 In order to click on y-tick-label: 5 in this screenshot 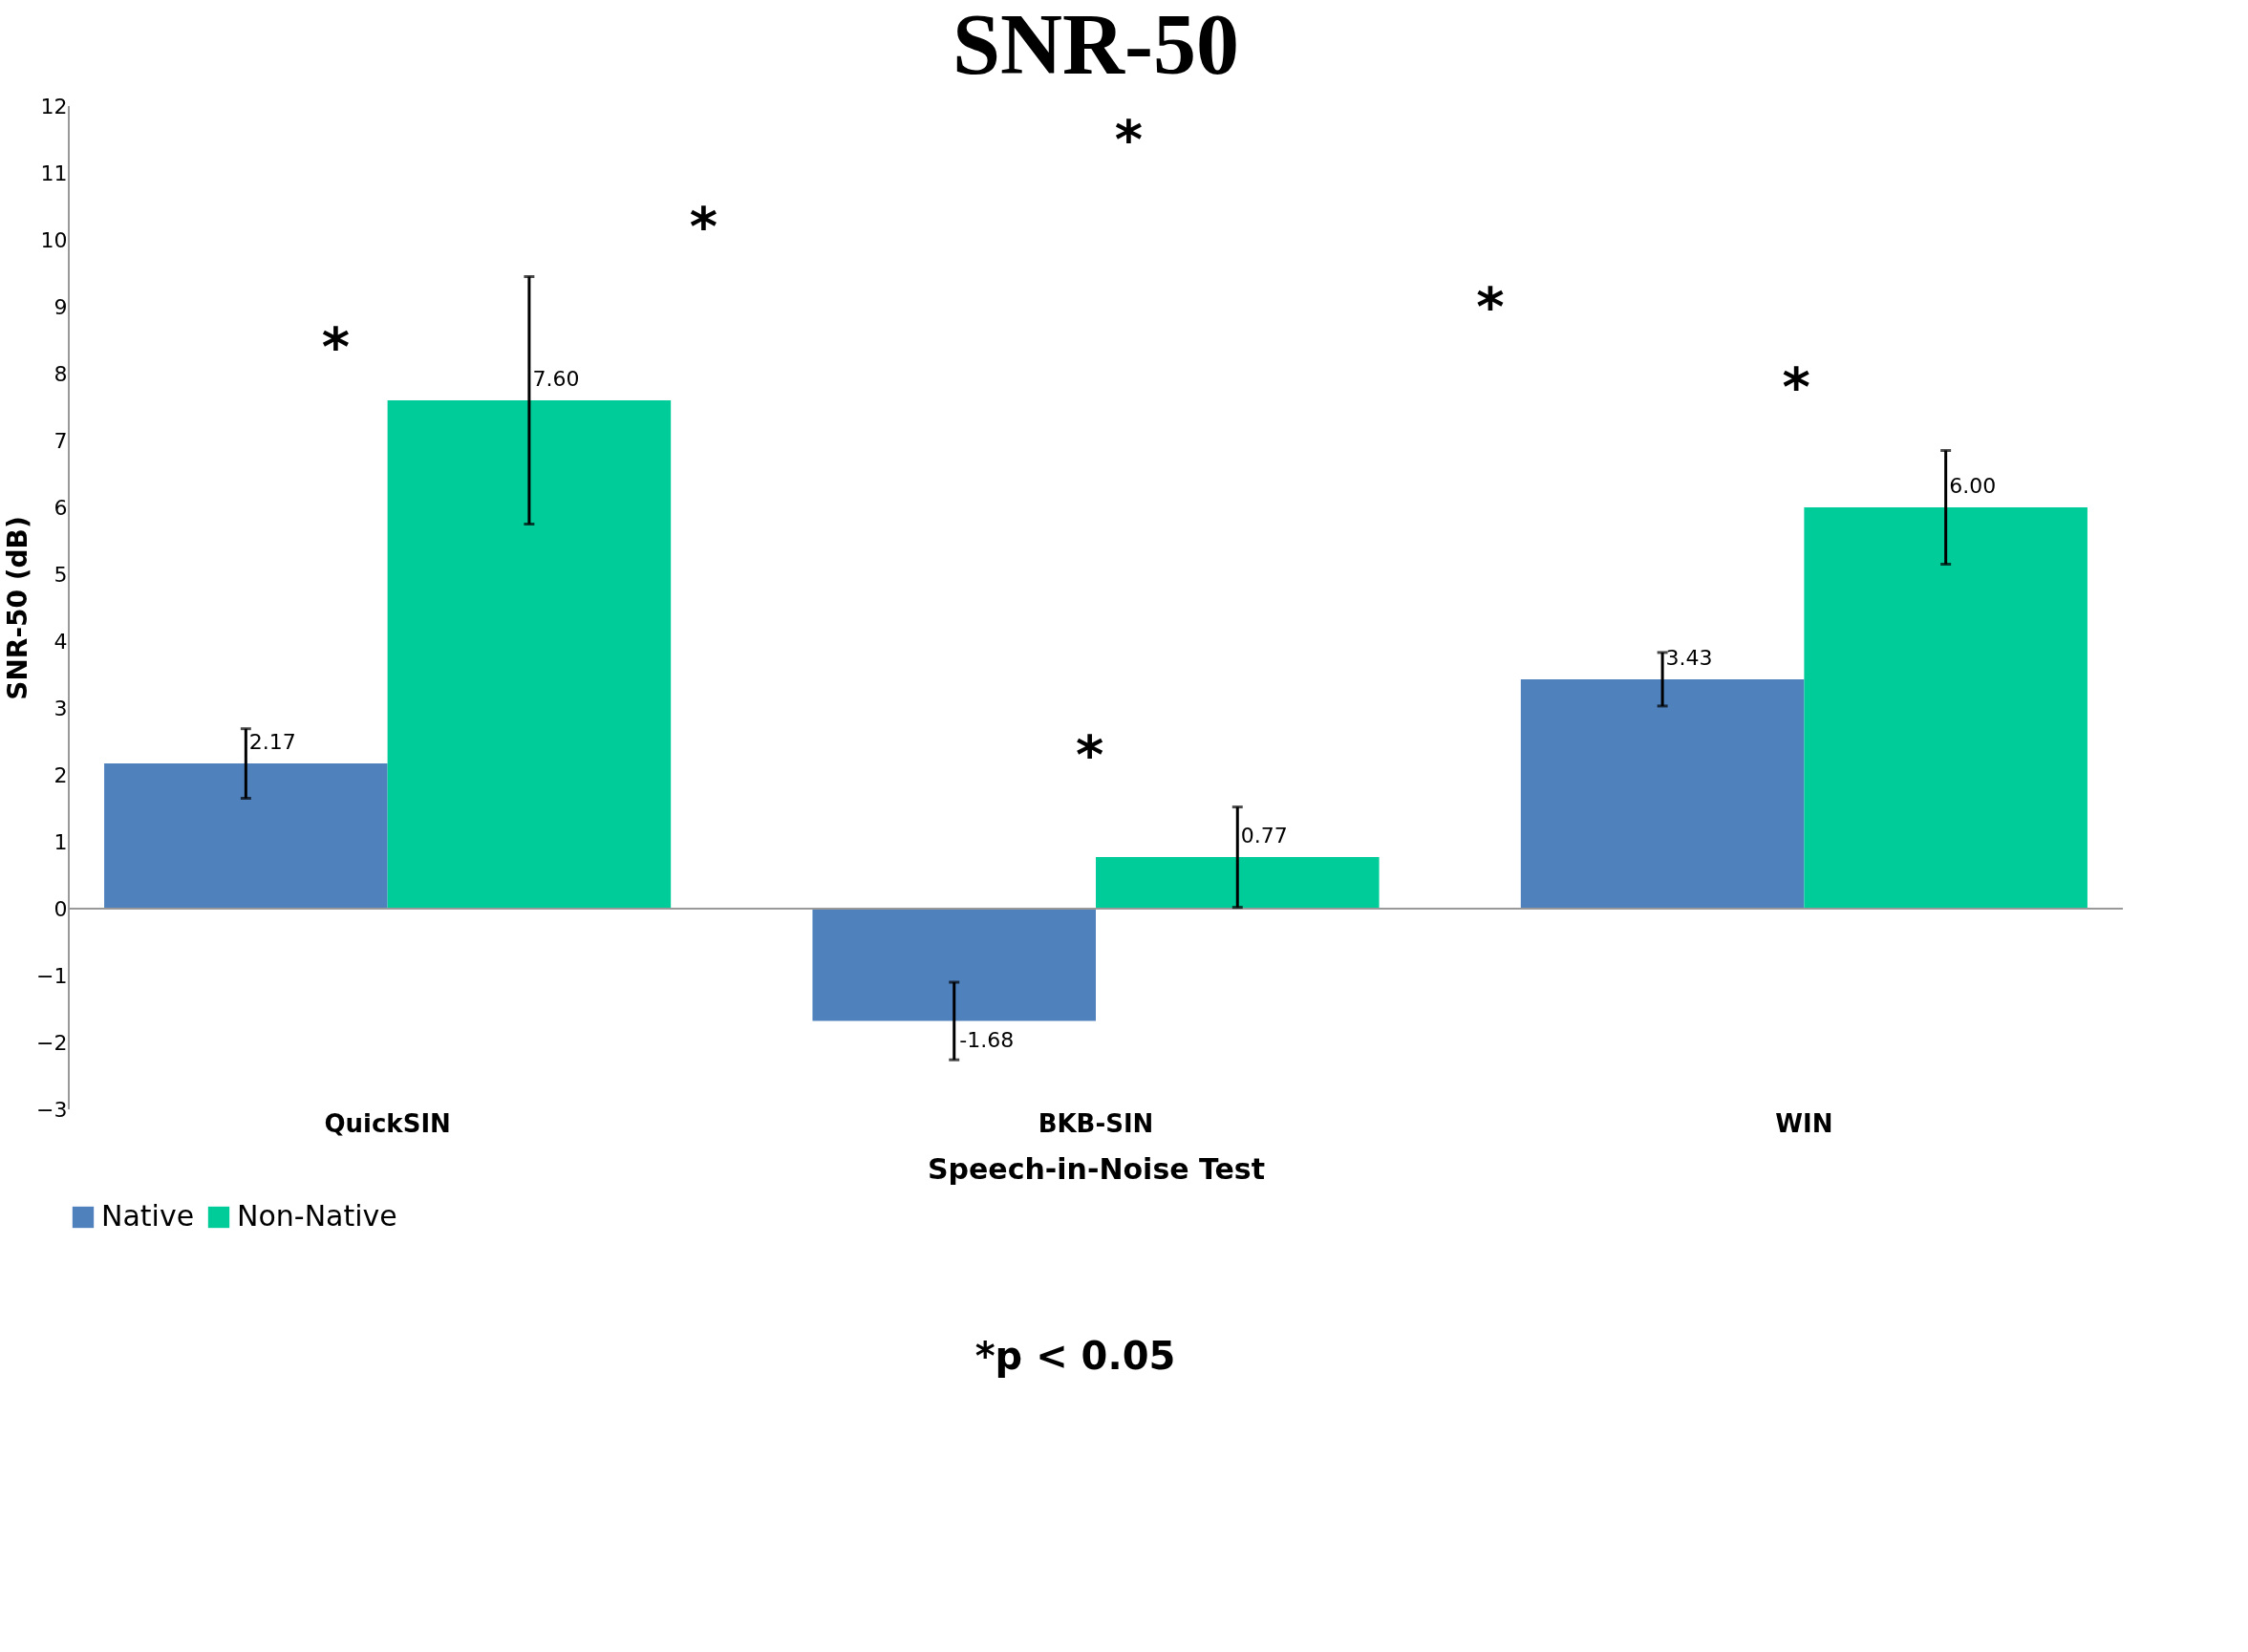, I will do `click(61, 574)`.